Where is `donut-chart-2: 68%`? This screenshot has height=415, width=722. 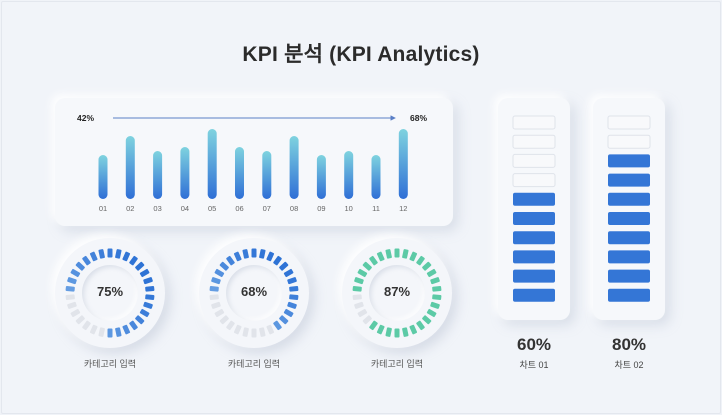 donut-chart-2: 68% is located at coordinates (254, 293).